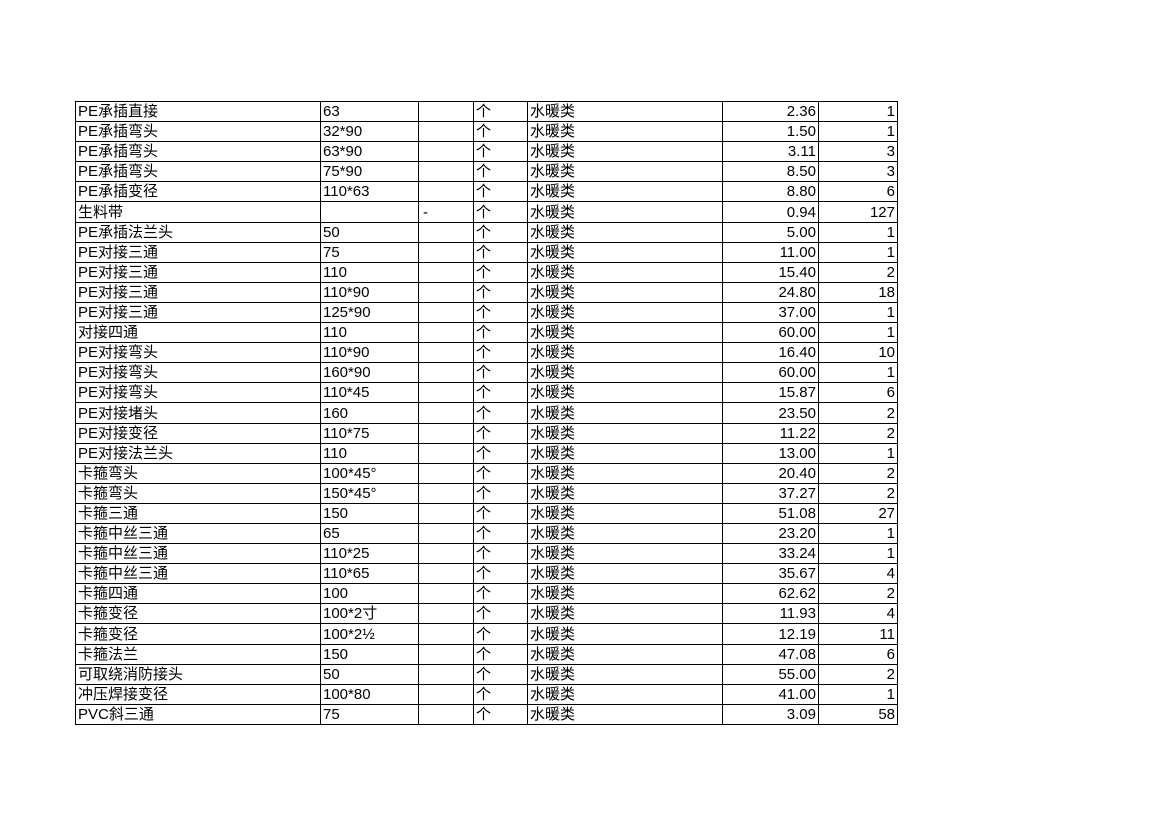  I want to click on cell-spec, so click(369, 212).